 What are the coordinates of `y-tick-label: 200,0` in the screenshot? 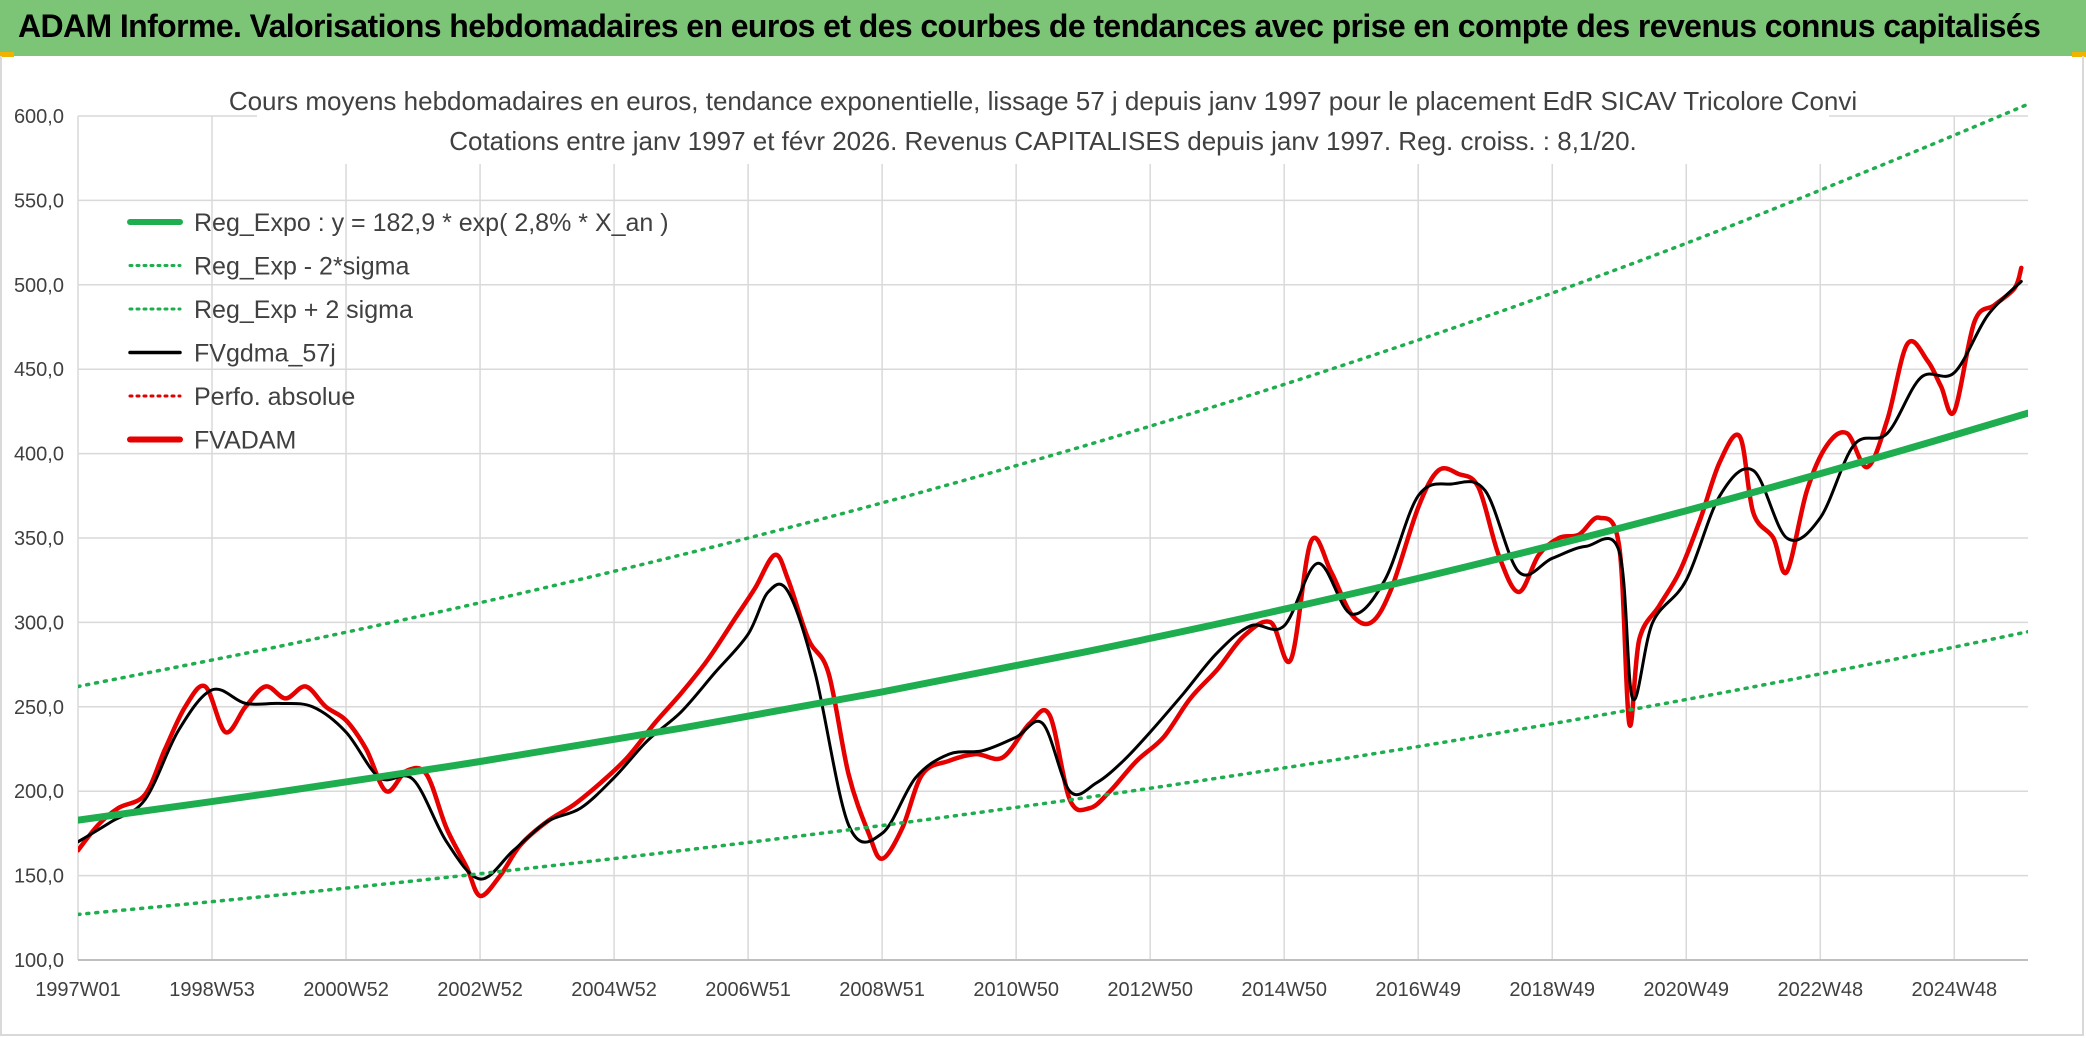 It's located at (39, 792).